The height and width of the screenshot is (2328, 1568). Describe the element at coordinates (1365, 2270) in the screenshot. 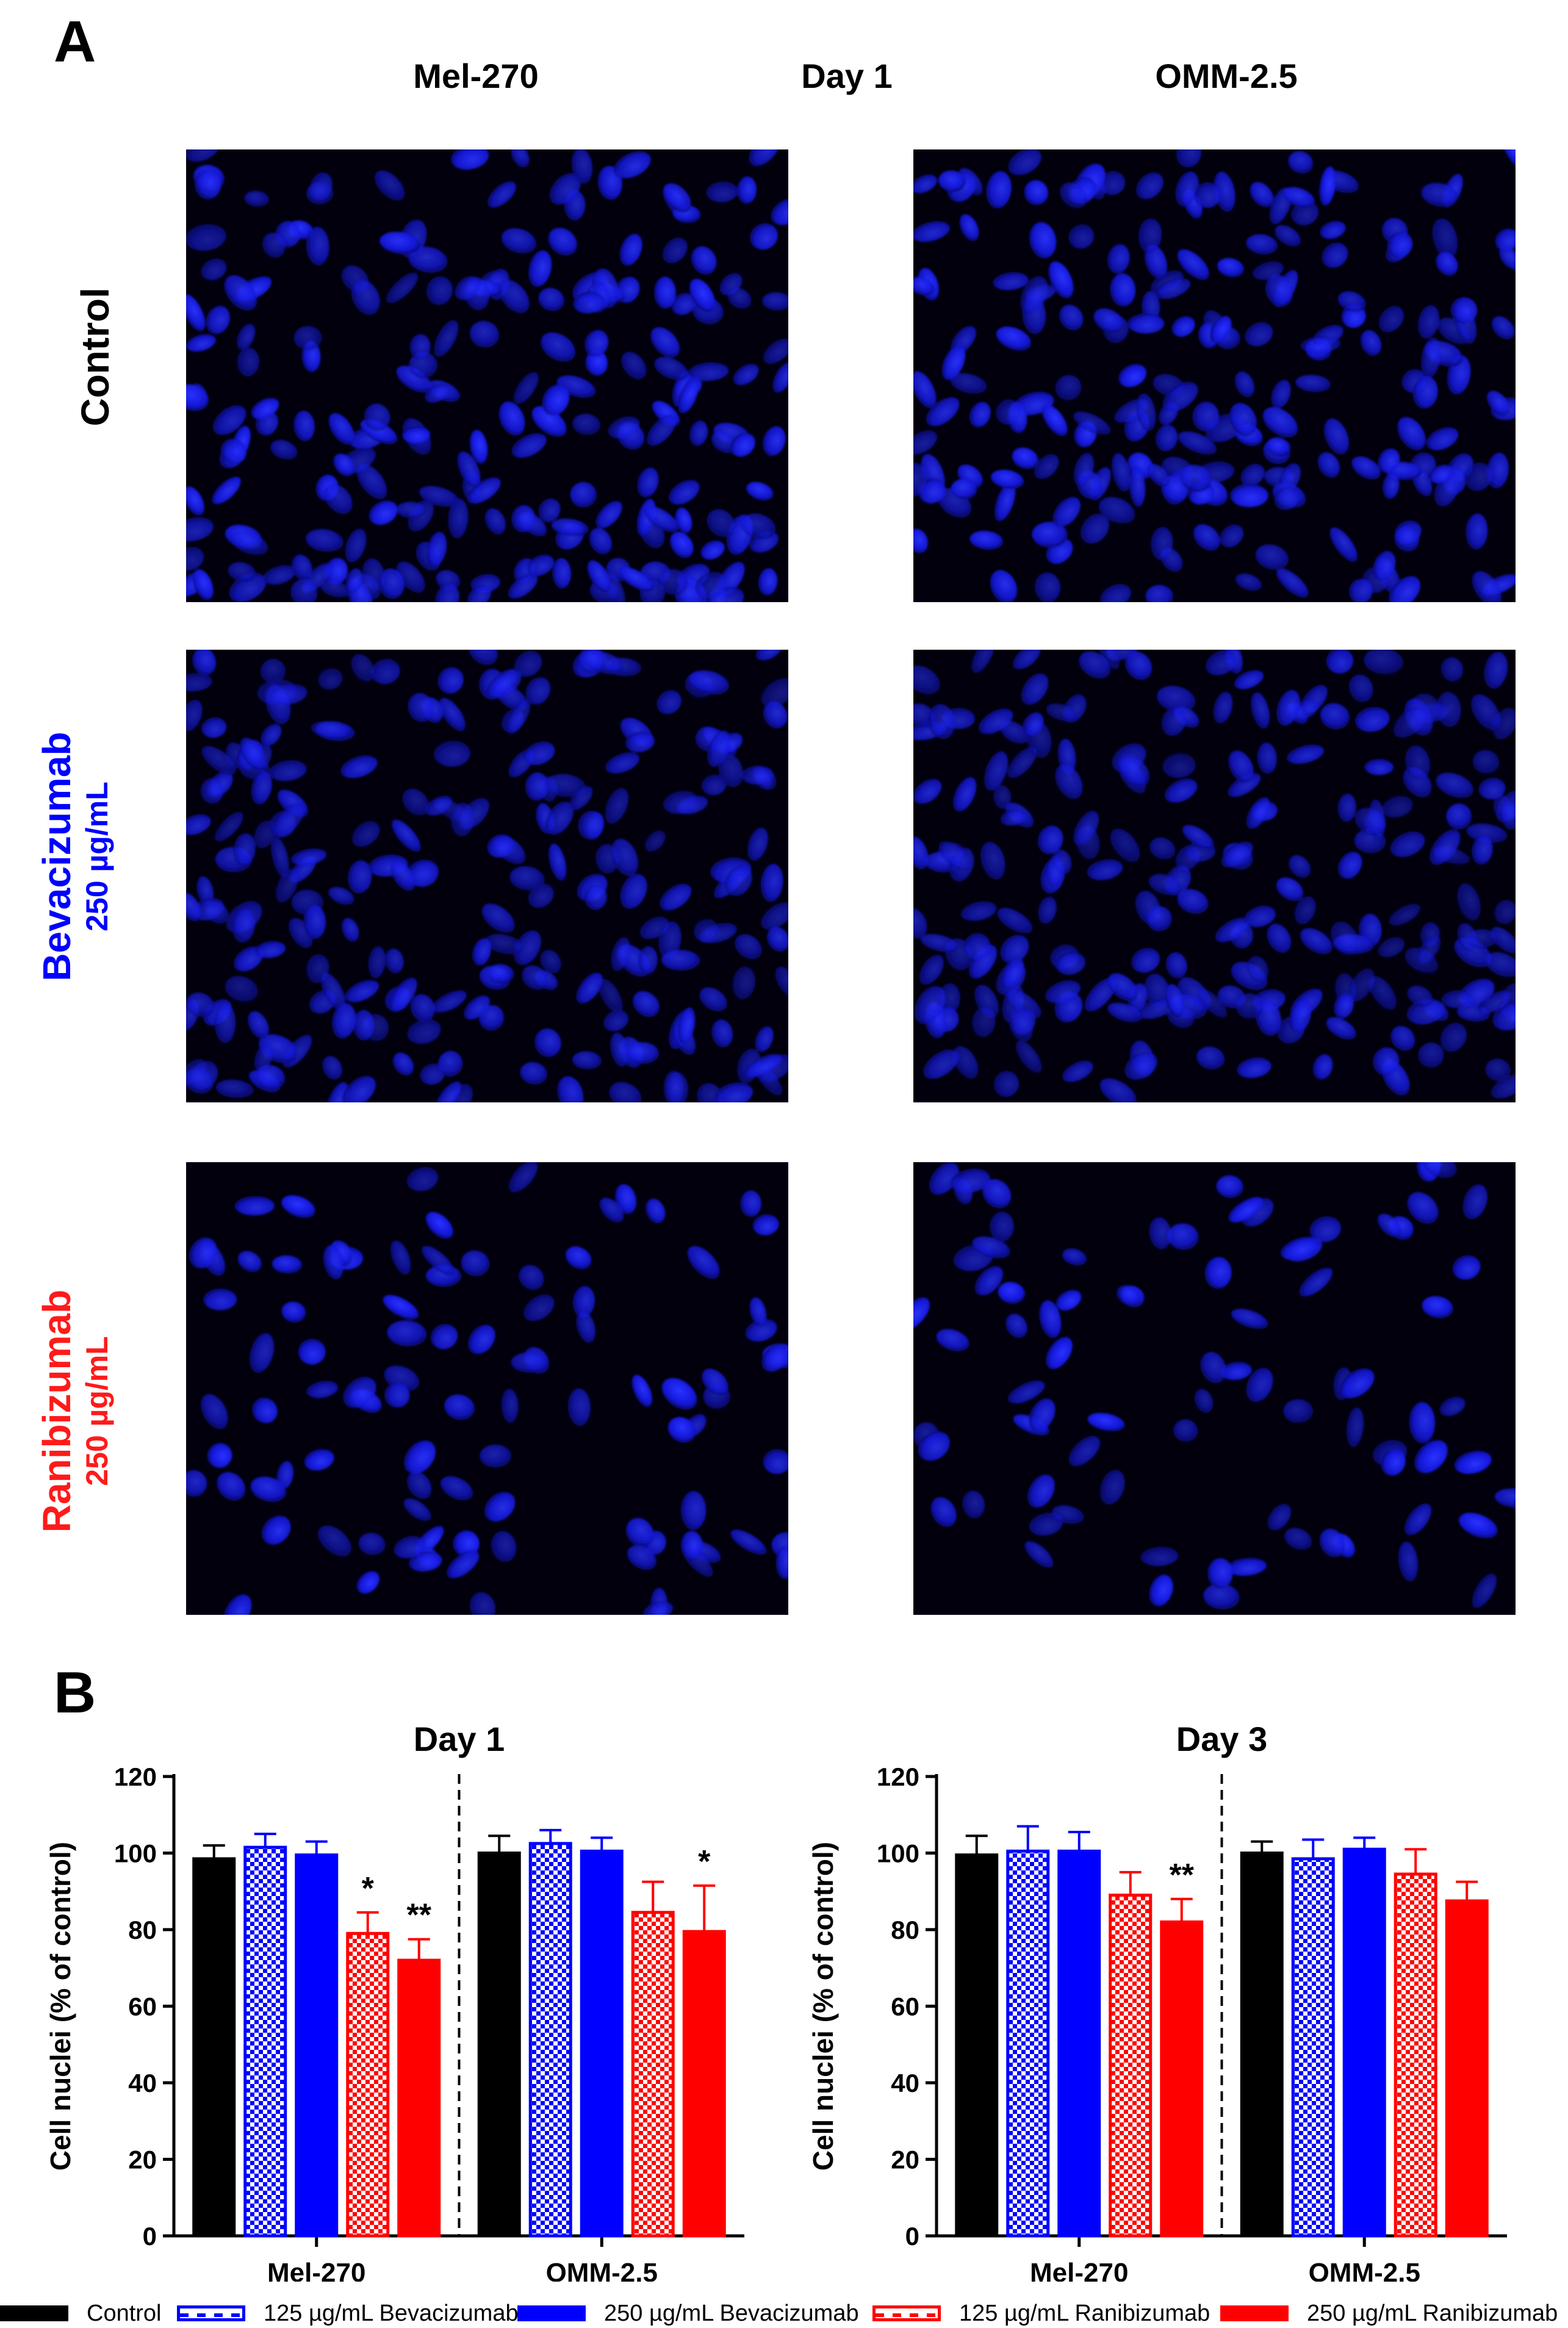

I see `x-tick-label: OMM-2.5` at that location.